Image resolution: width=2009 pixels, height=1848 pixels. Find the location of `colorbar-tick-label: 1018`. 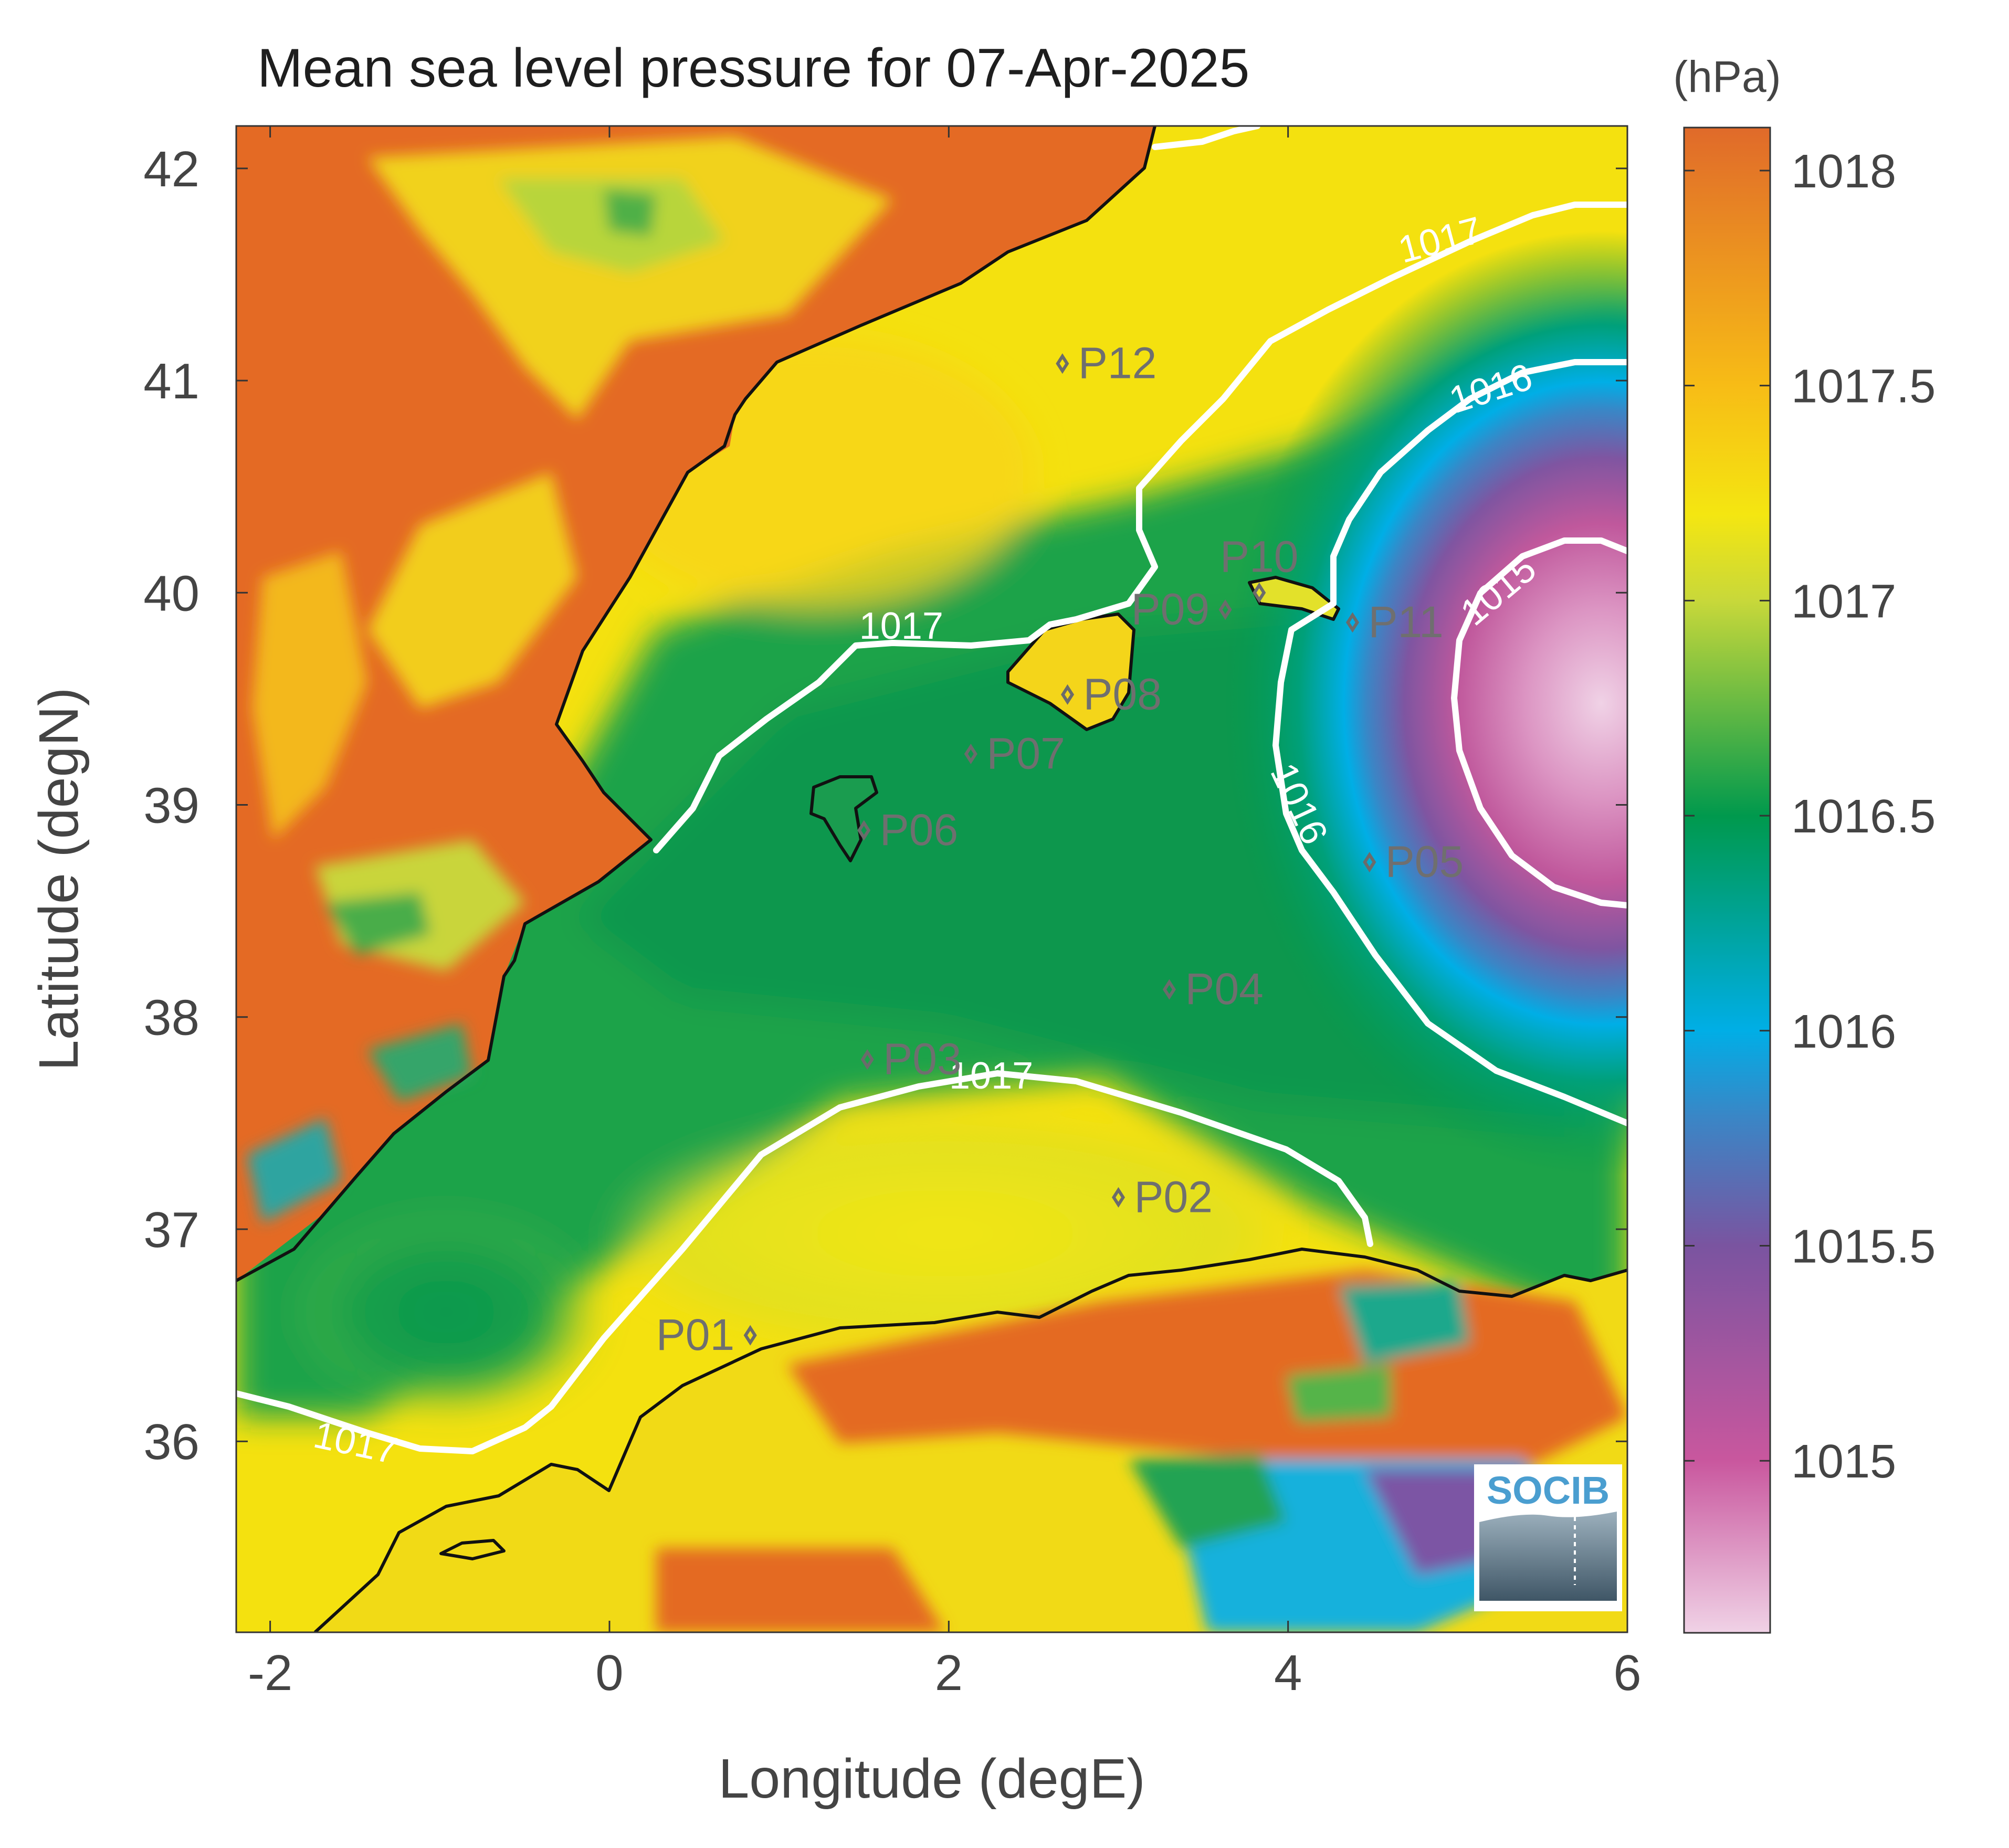

colorbar-tick-label: 1018 is located at coordinates (1843, 171).